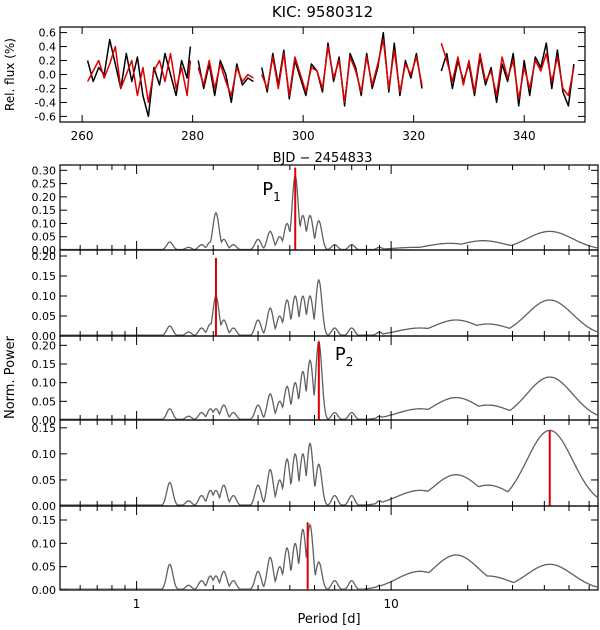  Describe the element at coordinates (48, 61) in the screenshot. I see `lightcurve-y-tick-label: 0.2` at that location.